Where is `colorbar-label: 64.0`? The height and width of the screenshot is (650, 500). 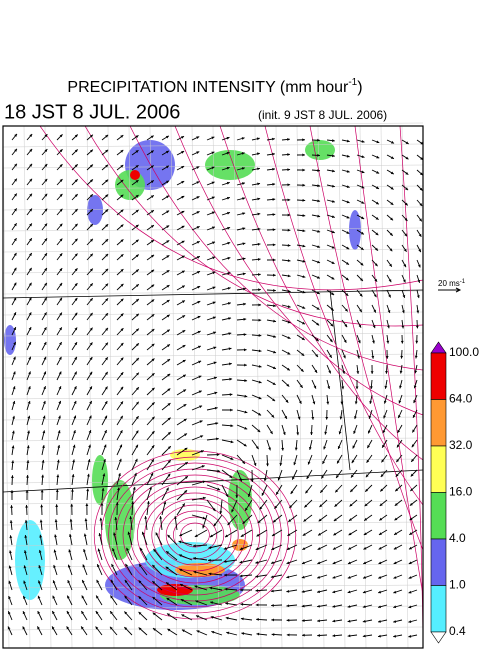
colorbar-label: 64.0 is located at coordinates (461, 399).